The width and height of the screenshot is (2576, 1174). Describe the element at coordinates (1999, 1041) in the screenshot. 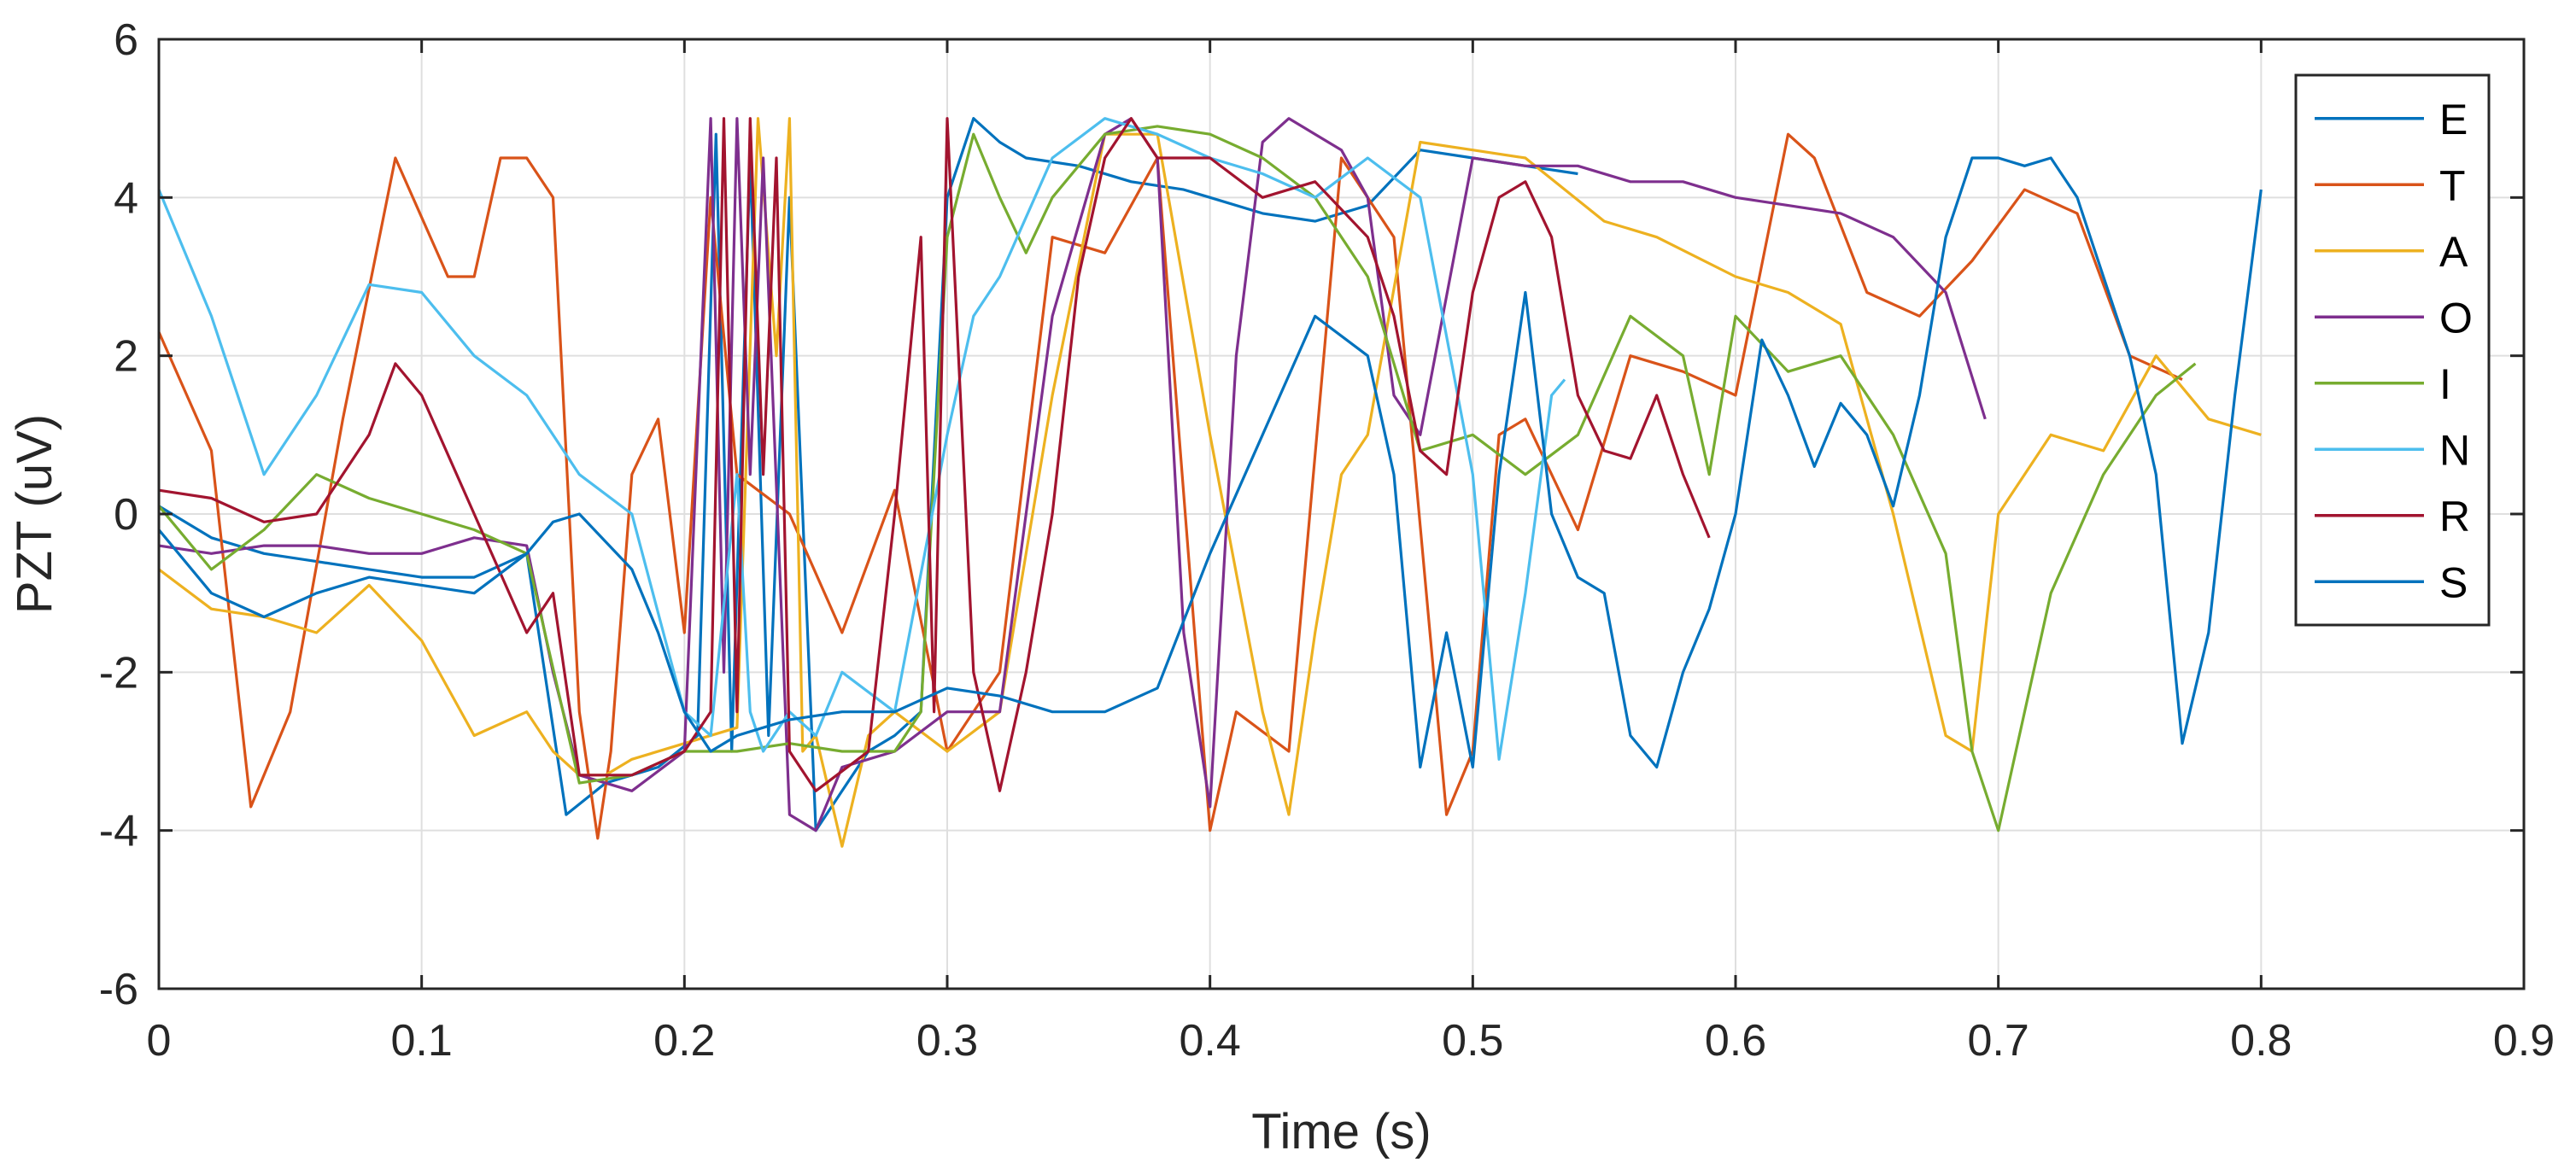

I see `x-tick-label: 0.7` at that location.